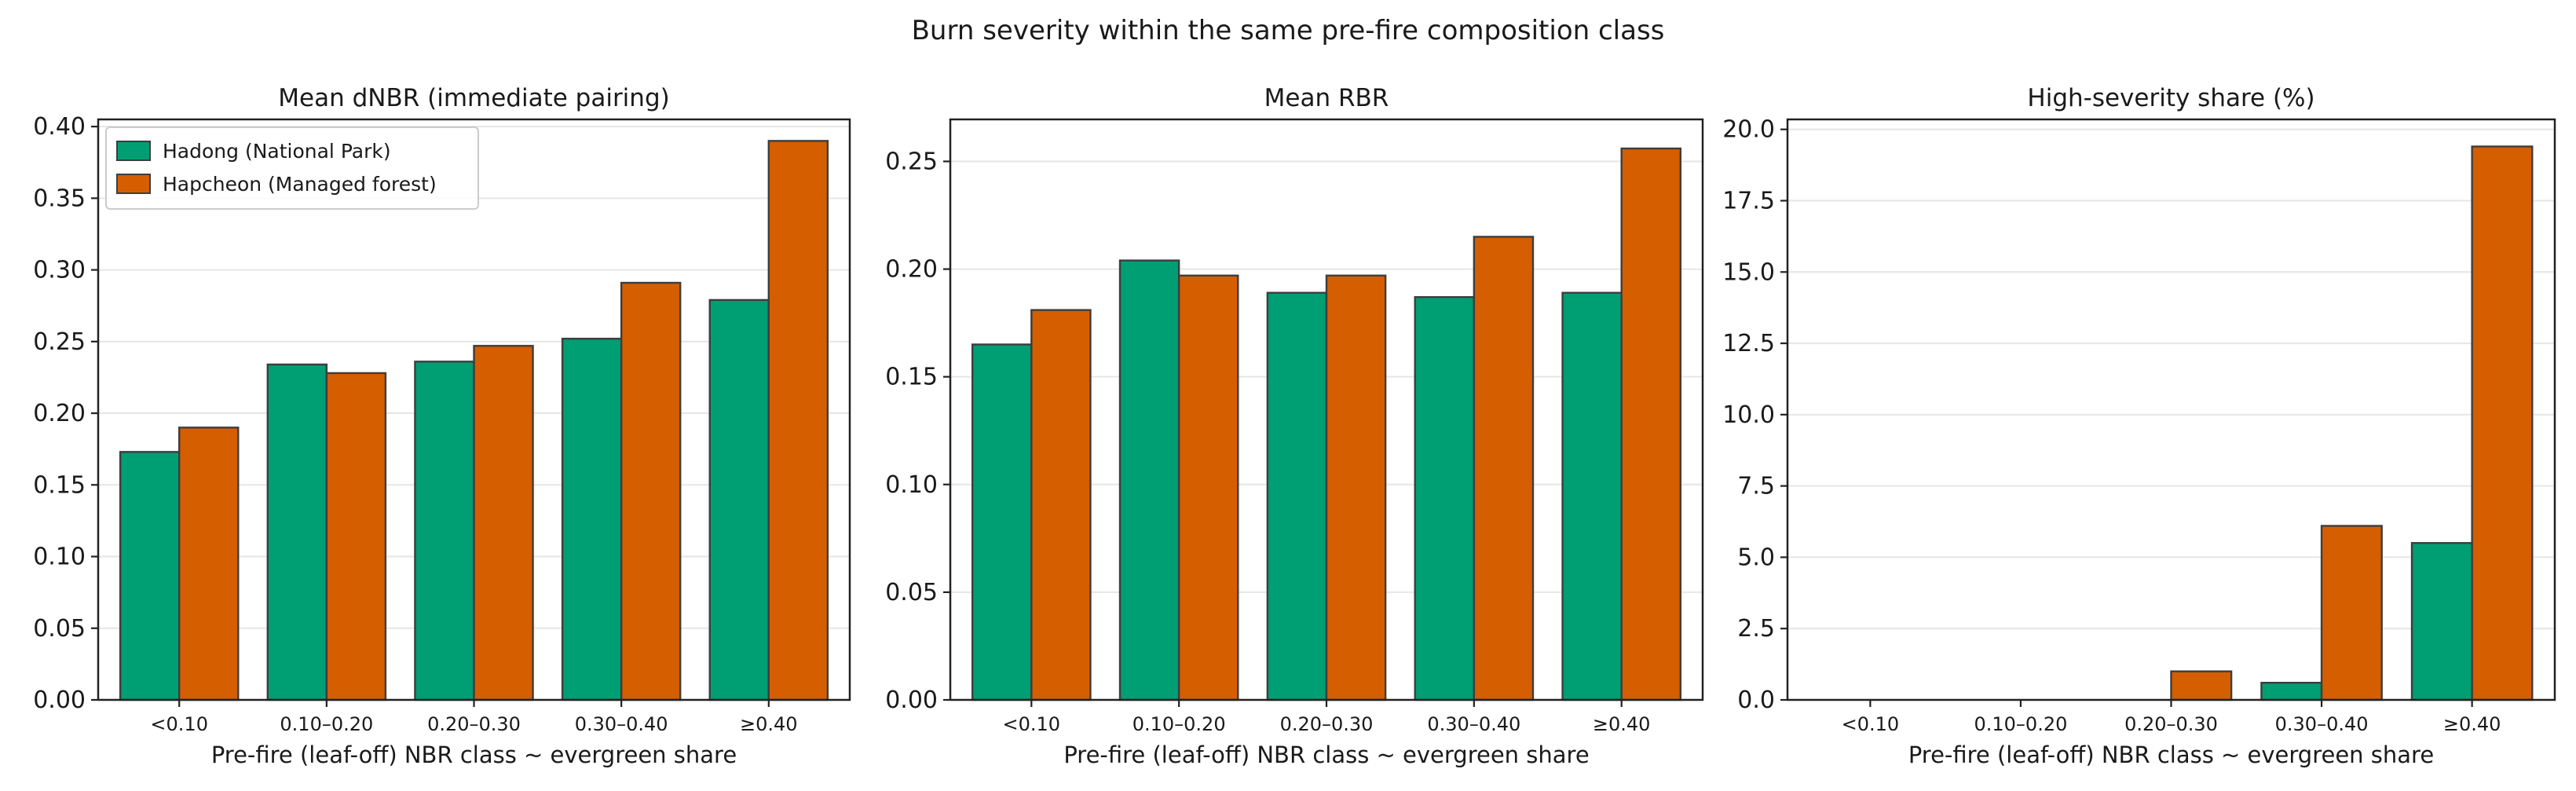 The width and height of the screenshot is (2576, 791). What do you see at coordinates (1756, 629) in the screenshot?
I see `y-tick-label: 2.5` at bounding box center [1756, 629].